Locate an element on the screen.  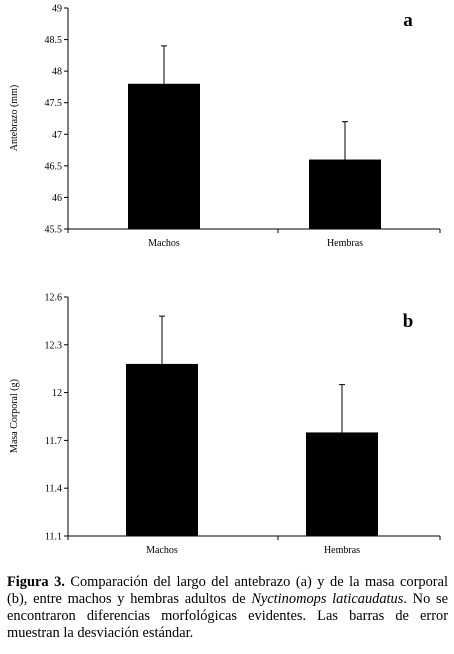
chart-a-panel-label: a is located at coordinates (408, 20).